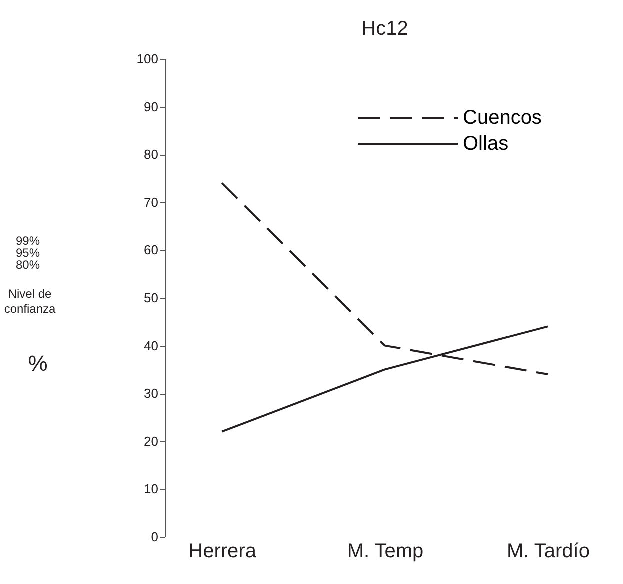 The height and width of the screenshot is (584, 623). I want to click on y-tick-label: 90, so click(151, 106).